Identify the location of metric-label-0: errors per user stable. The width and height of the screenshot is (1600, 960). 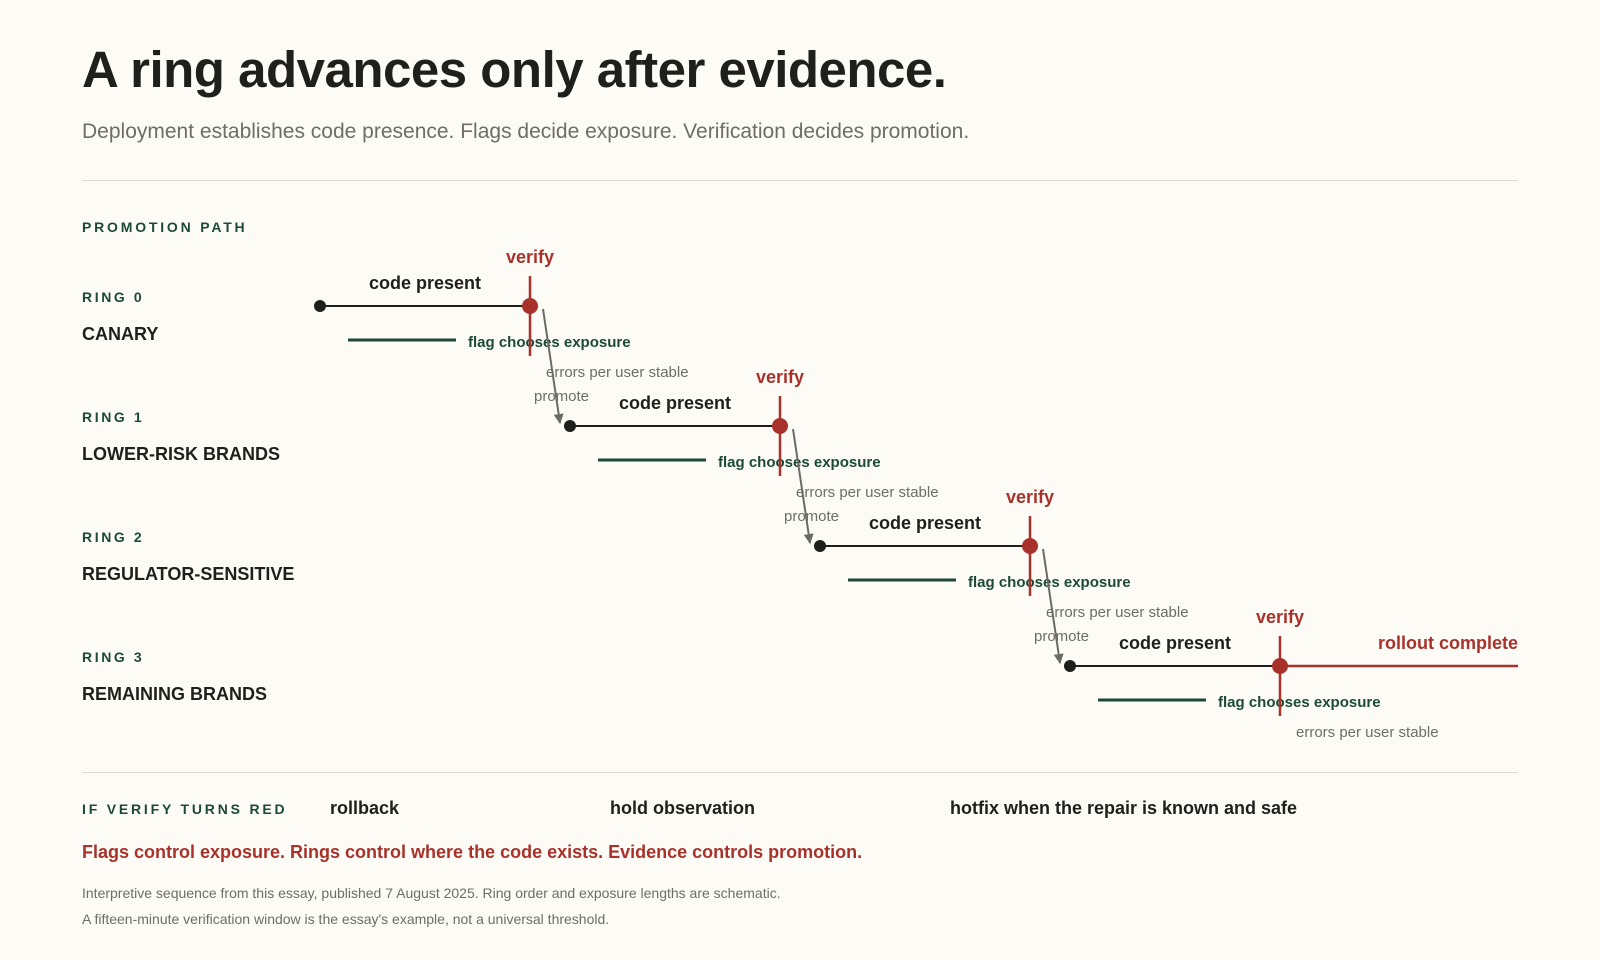
(617, 372).